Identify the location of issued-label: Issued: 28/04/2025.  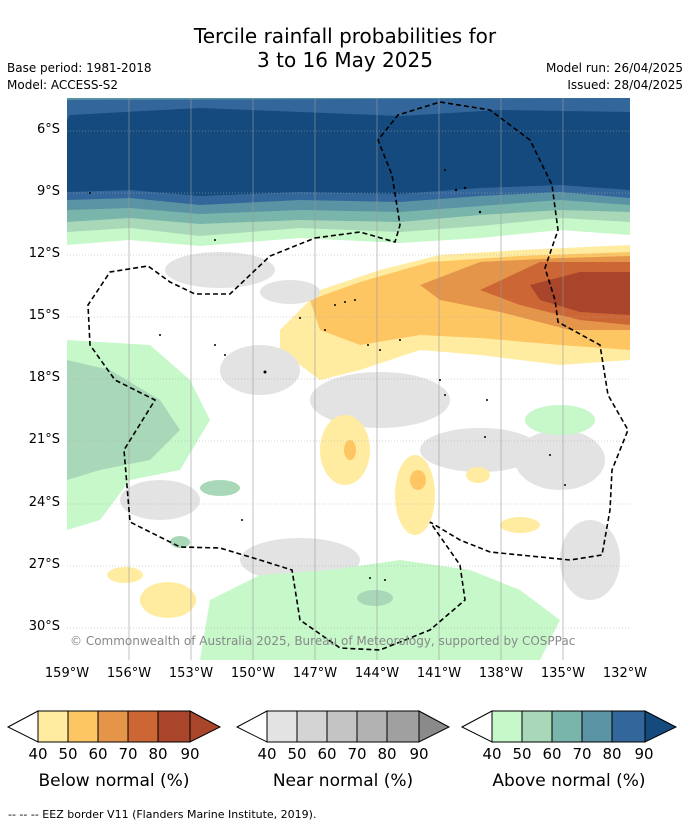
(625, 85).